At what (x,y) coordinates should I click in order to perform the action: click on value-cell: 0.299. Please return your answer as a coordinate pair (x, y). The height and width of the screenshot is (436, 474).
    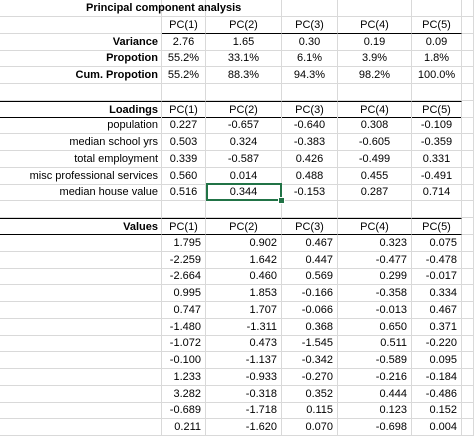
    Looking at the image, I should click on (375, 276).